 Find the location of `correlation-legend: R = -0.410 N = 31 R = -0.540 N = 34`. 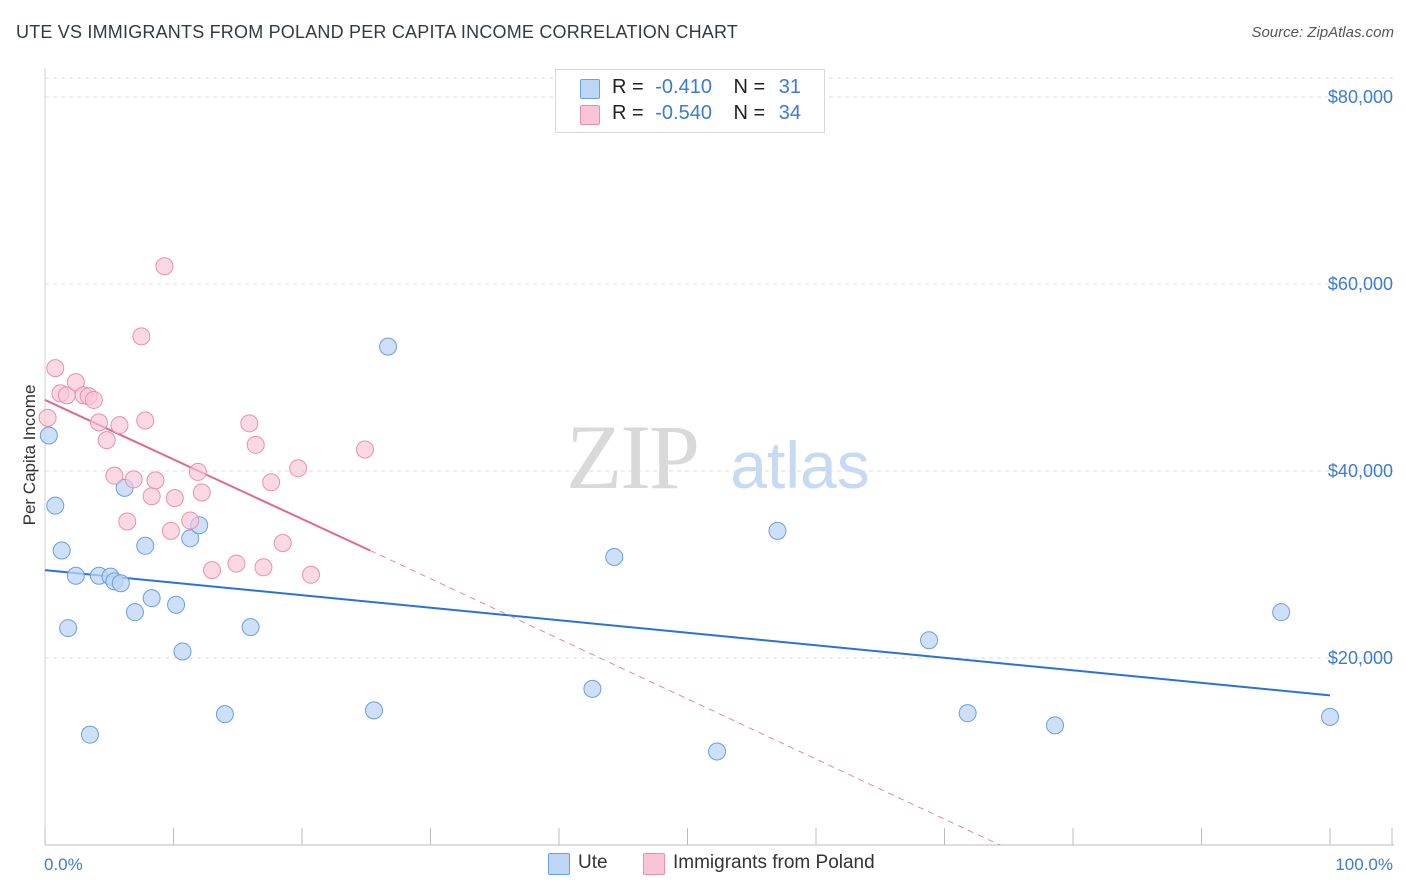

correlation-legend: R = -0.410 N = 31 R = -0.540 N = 34 is located at coordinates (690, 101).